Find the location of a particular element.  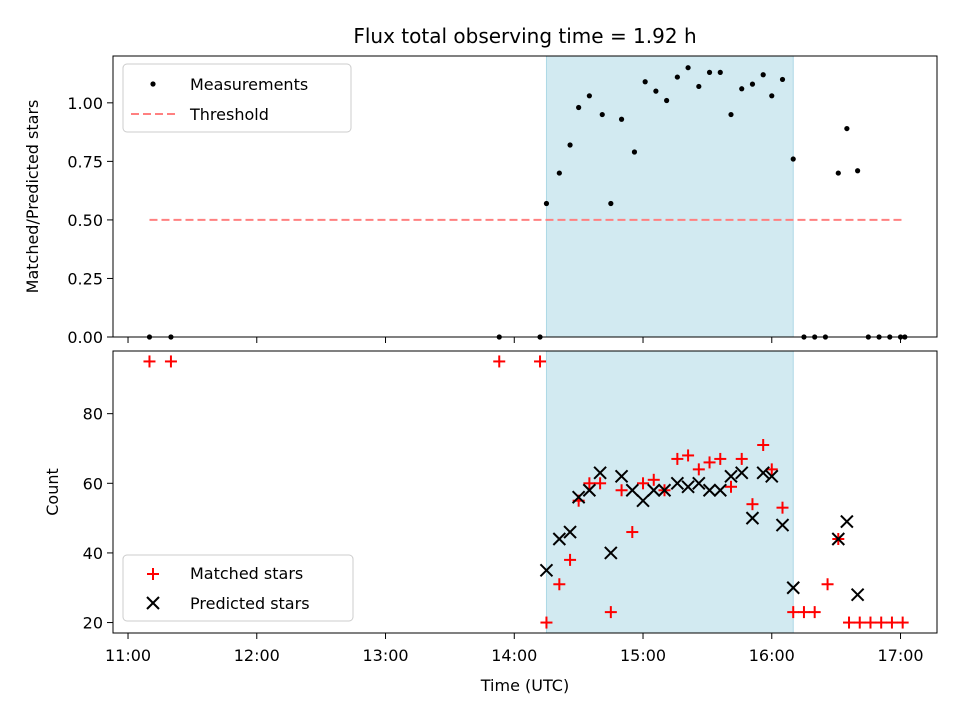

top-x-axis is located at coordinates (514, 340).